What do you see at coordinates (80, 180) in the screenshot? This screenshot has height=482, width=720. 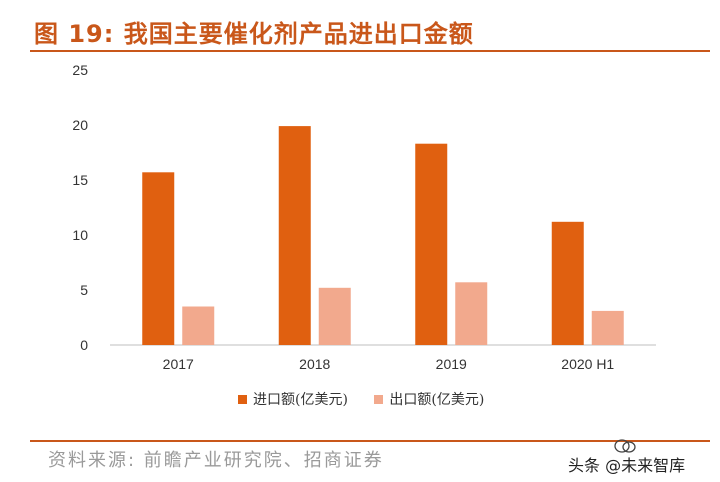 I see `y-tick-label: 15` at bounding box center [80, 180].